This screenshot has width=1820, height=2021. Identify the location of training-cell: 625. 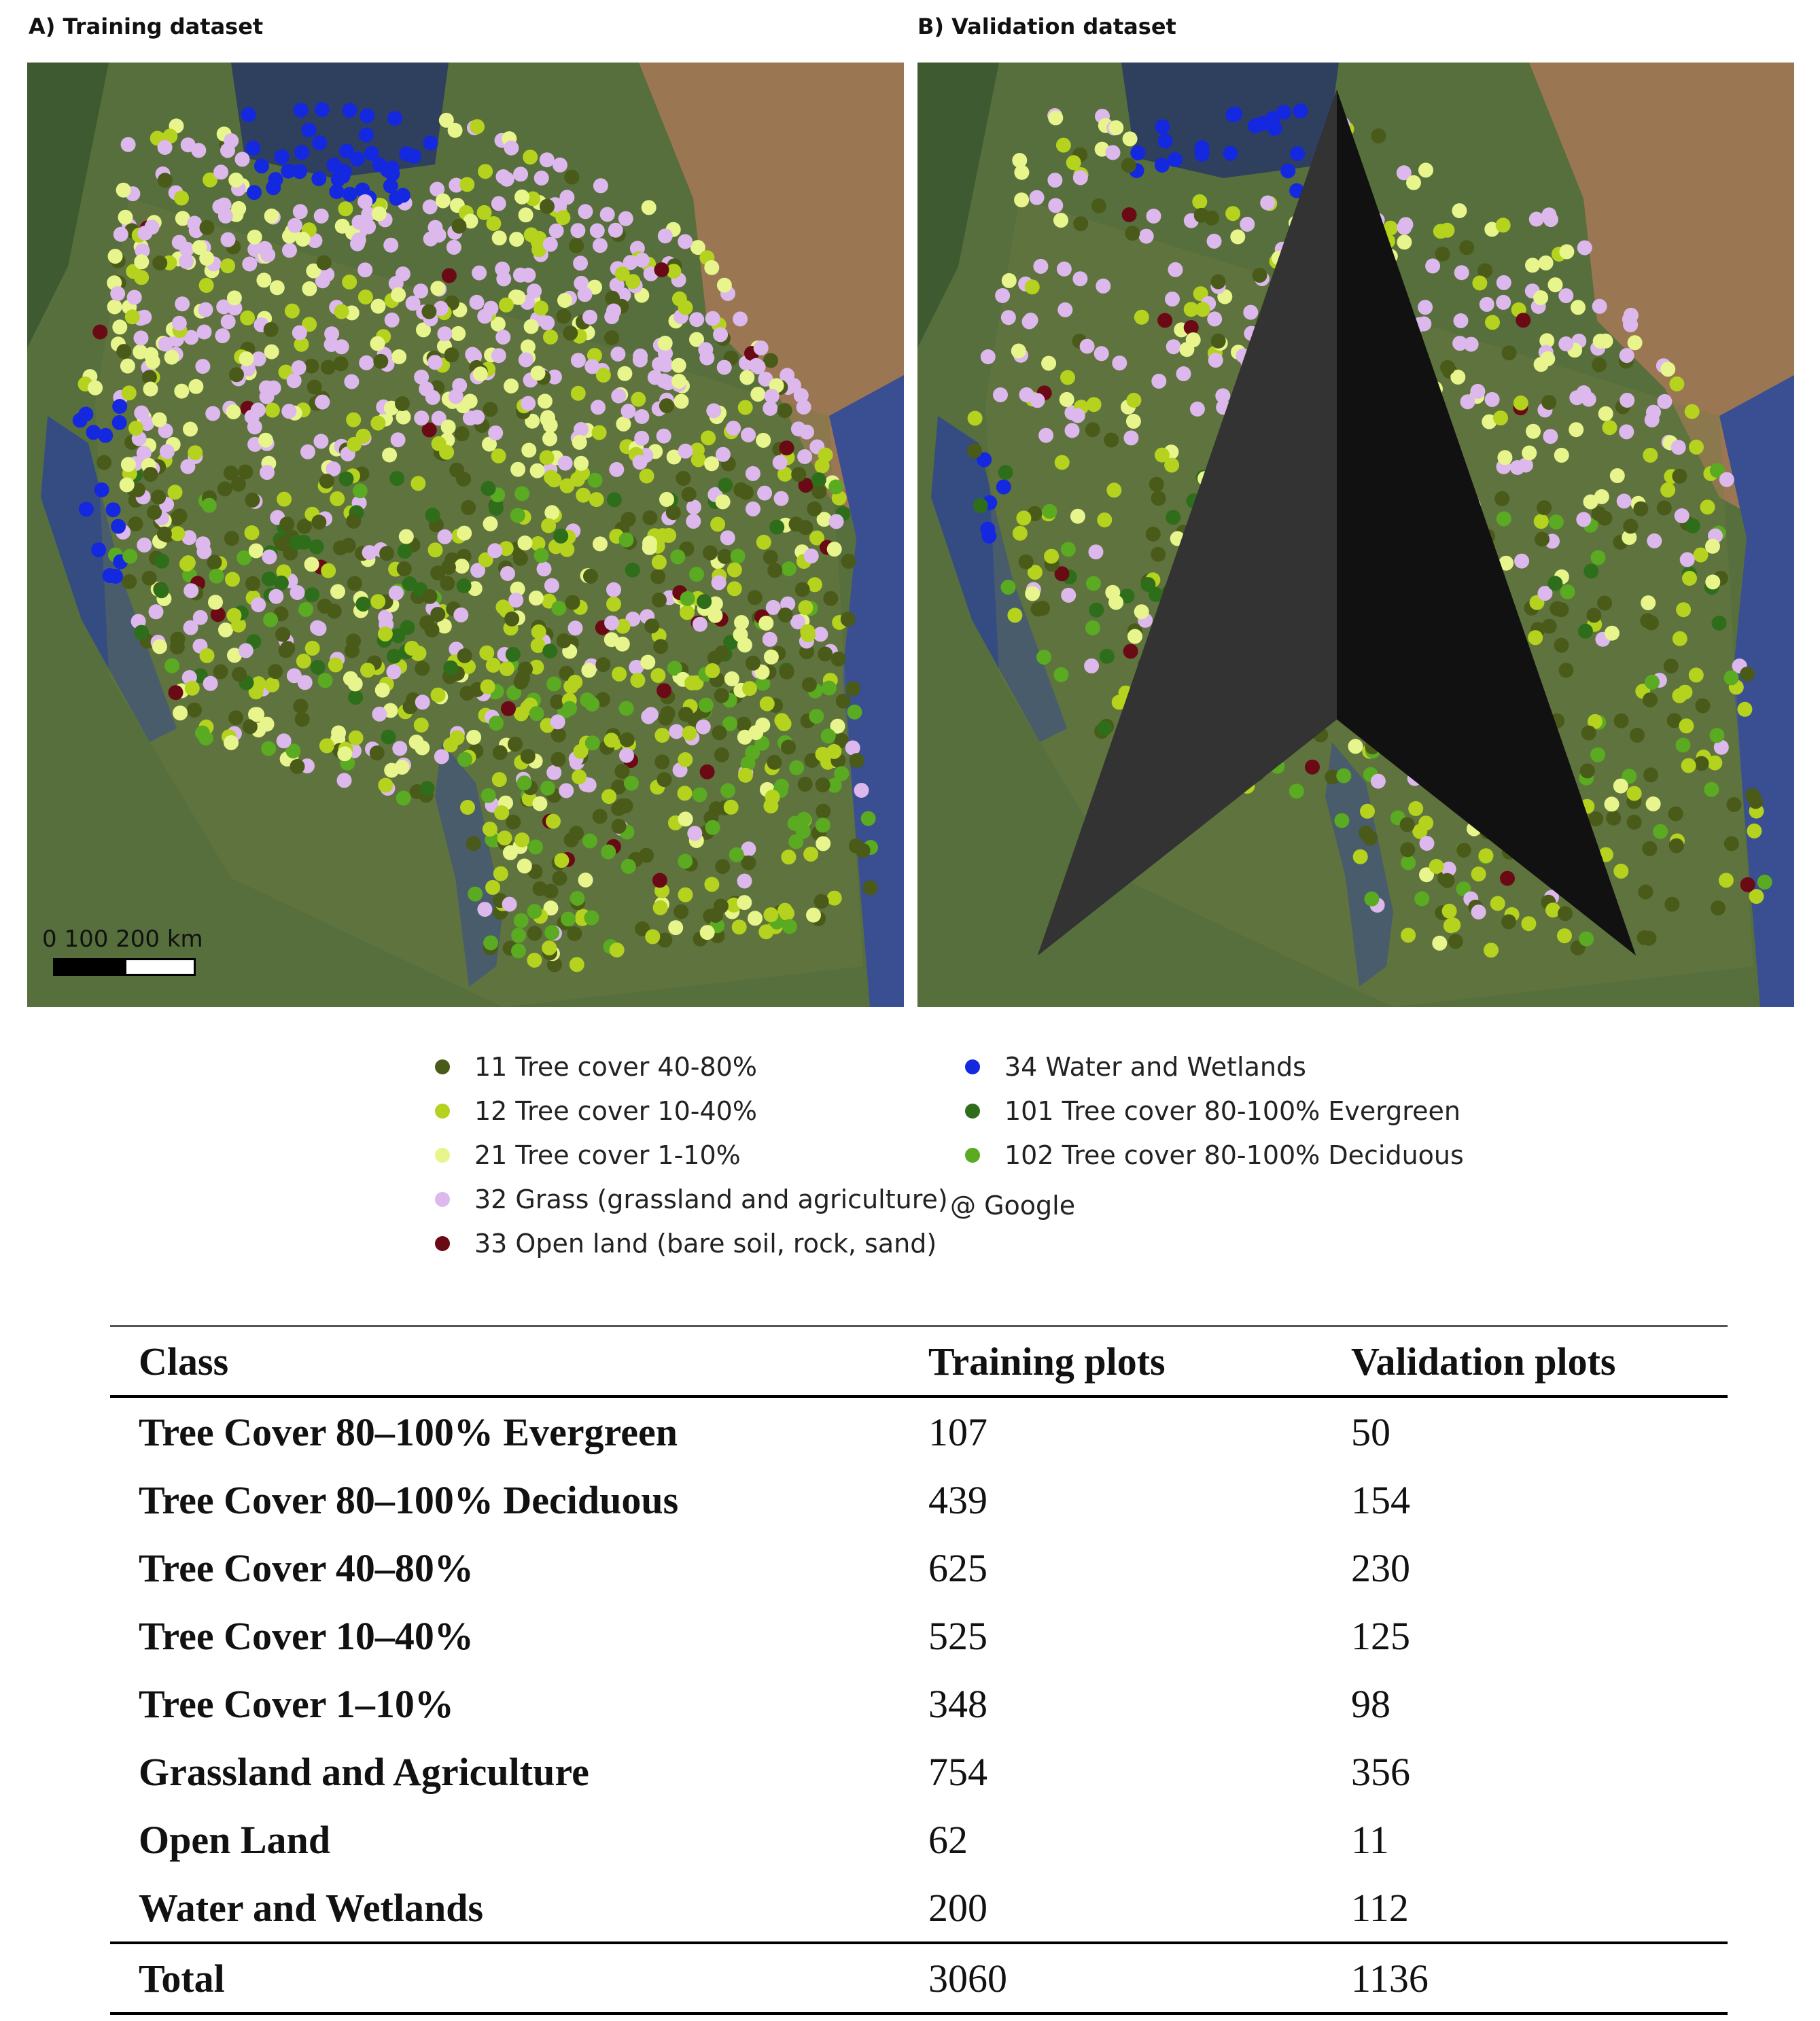
(958, 1567).